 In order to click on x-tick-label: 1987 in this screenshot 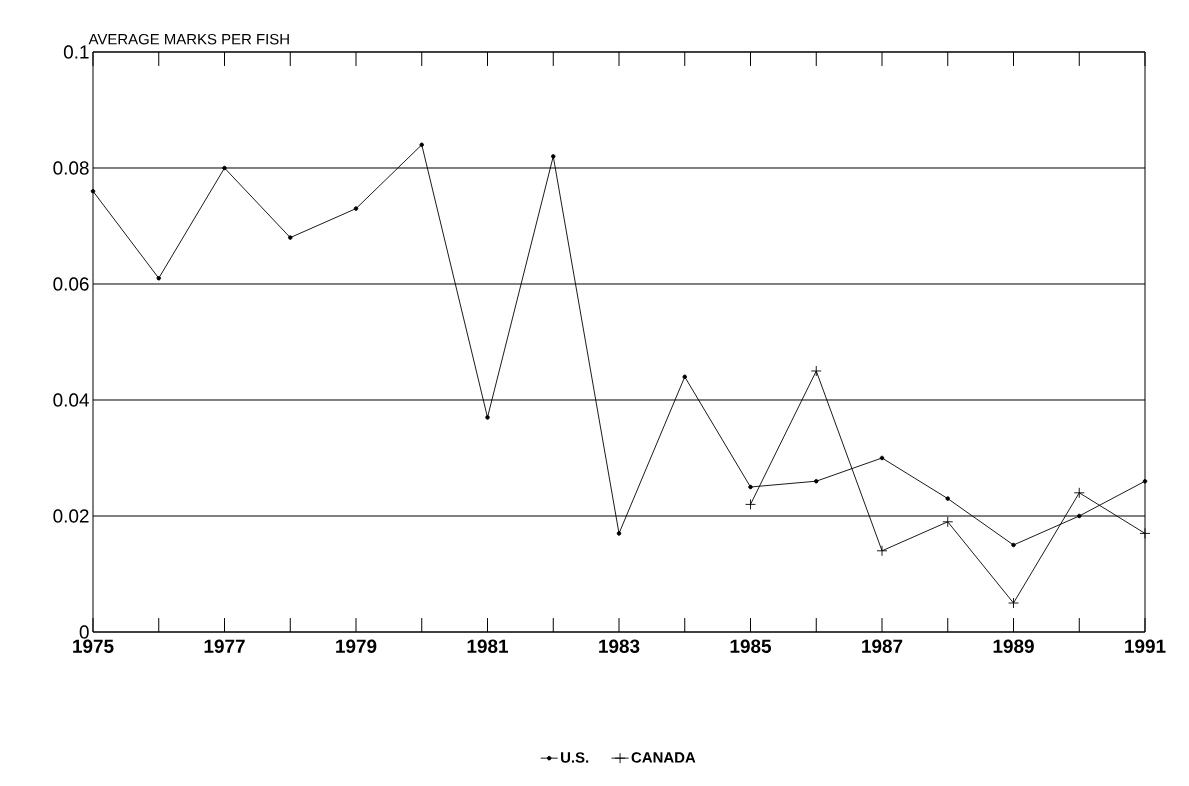, I will do `click(882, 646)`.